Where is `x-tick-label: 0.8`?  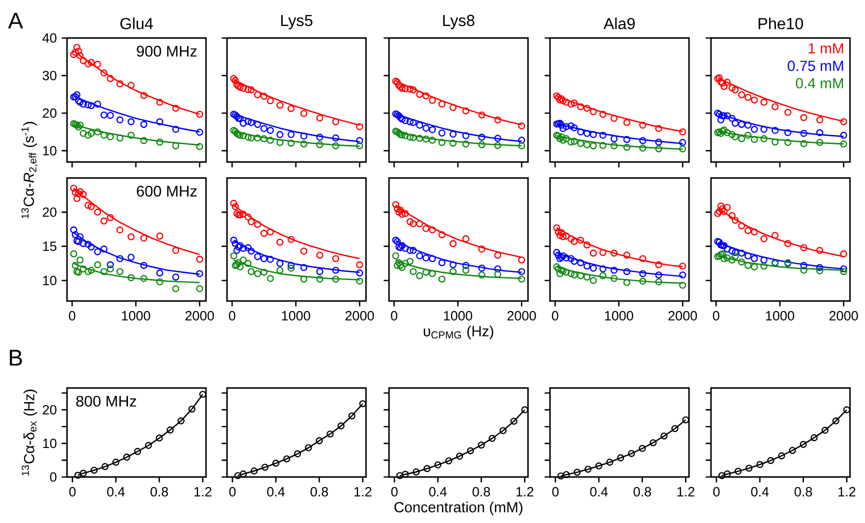
x-tick-label: 0.8 is located at coordinates (642, 491).